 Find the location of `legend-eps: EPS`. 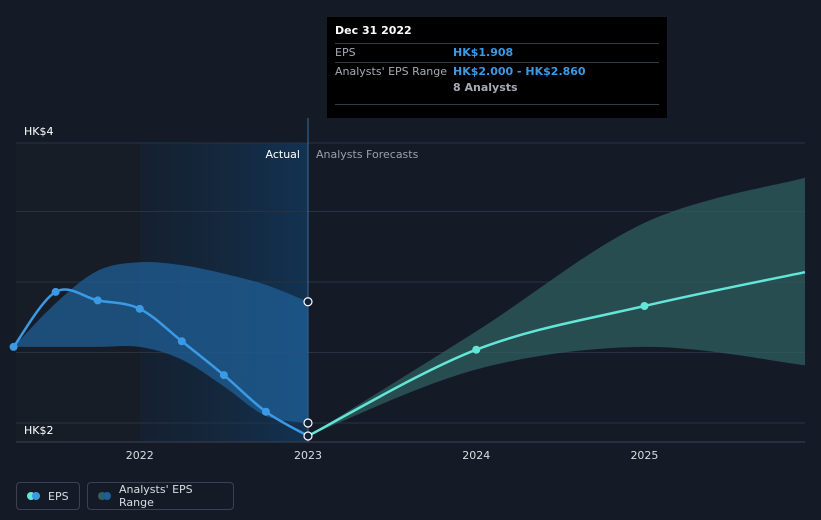

legend-eps: EPS is located at coordinates (48, 496).